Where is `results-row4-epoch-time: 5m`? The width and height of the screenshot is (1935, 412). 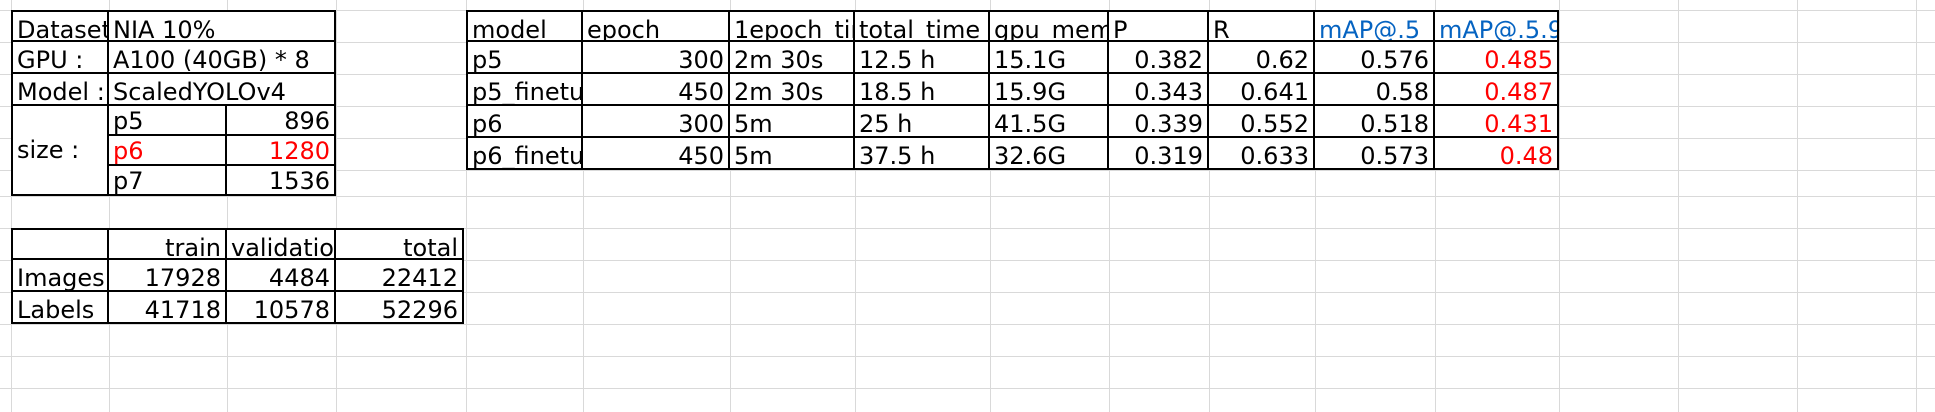 results-row4-epoch-time: 5m is located at coordinates (792, 154).